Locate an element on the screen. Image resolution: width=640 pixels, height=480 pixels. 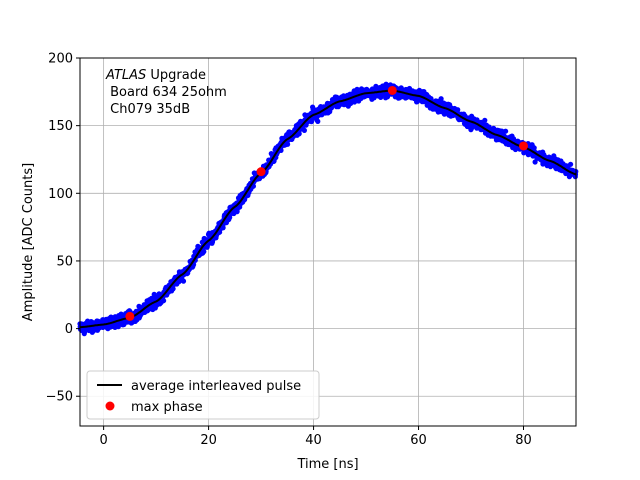
annotation-line-1: ATLAS Upgrade is located at coordinates (155, 75).